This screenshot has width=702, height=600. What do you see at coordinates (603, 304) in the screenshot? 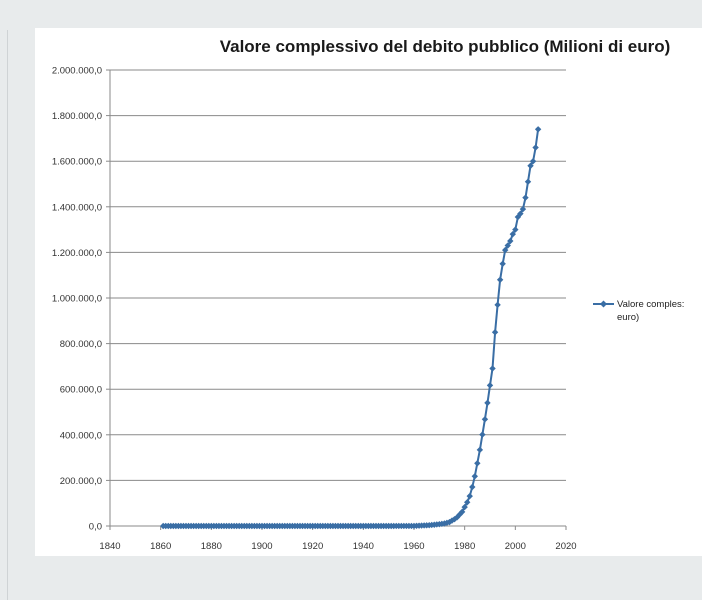
I see `legend-marker` at bounding box center [603, 304].